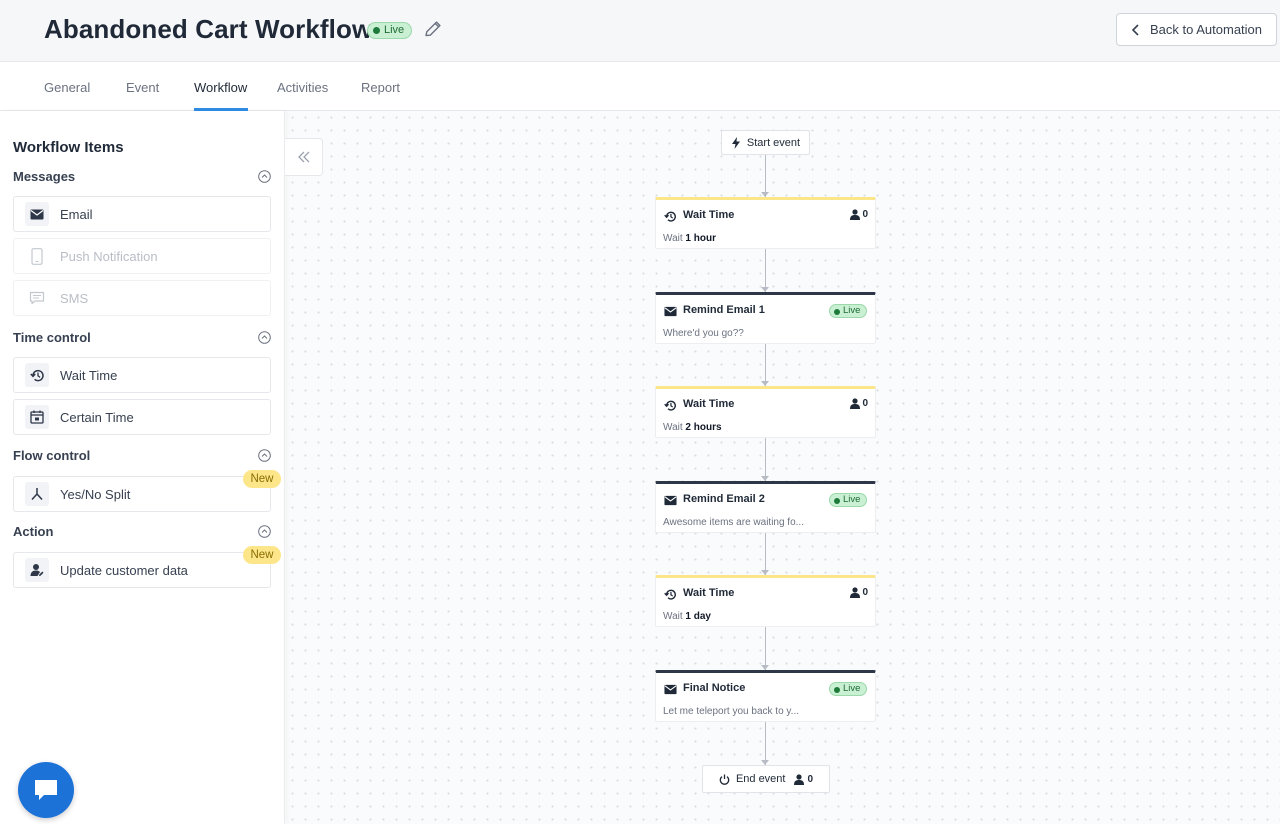 The height and width of the screenshot is (824, 1280). What do you see at coordinates (124, 570) in the screenshot?
I see `sidebar-item-label: Update customer data` at bounding box center [124, 570].